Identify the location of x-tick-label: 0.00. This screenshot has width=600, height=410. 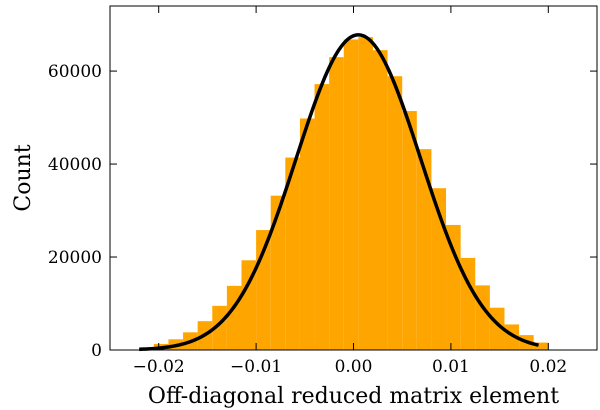
(354, 367).